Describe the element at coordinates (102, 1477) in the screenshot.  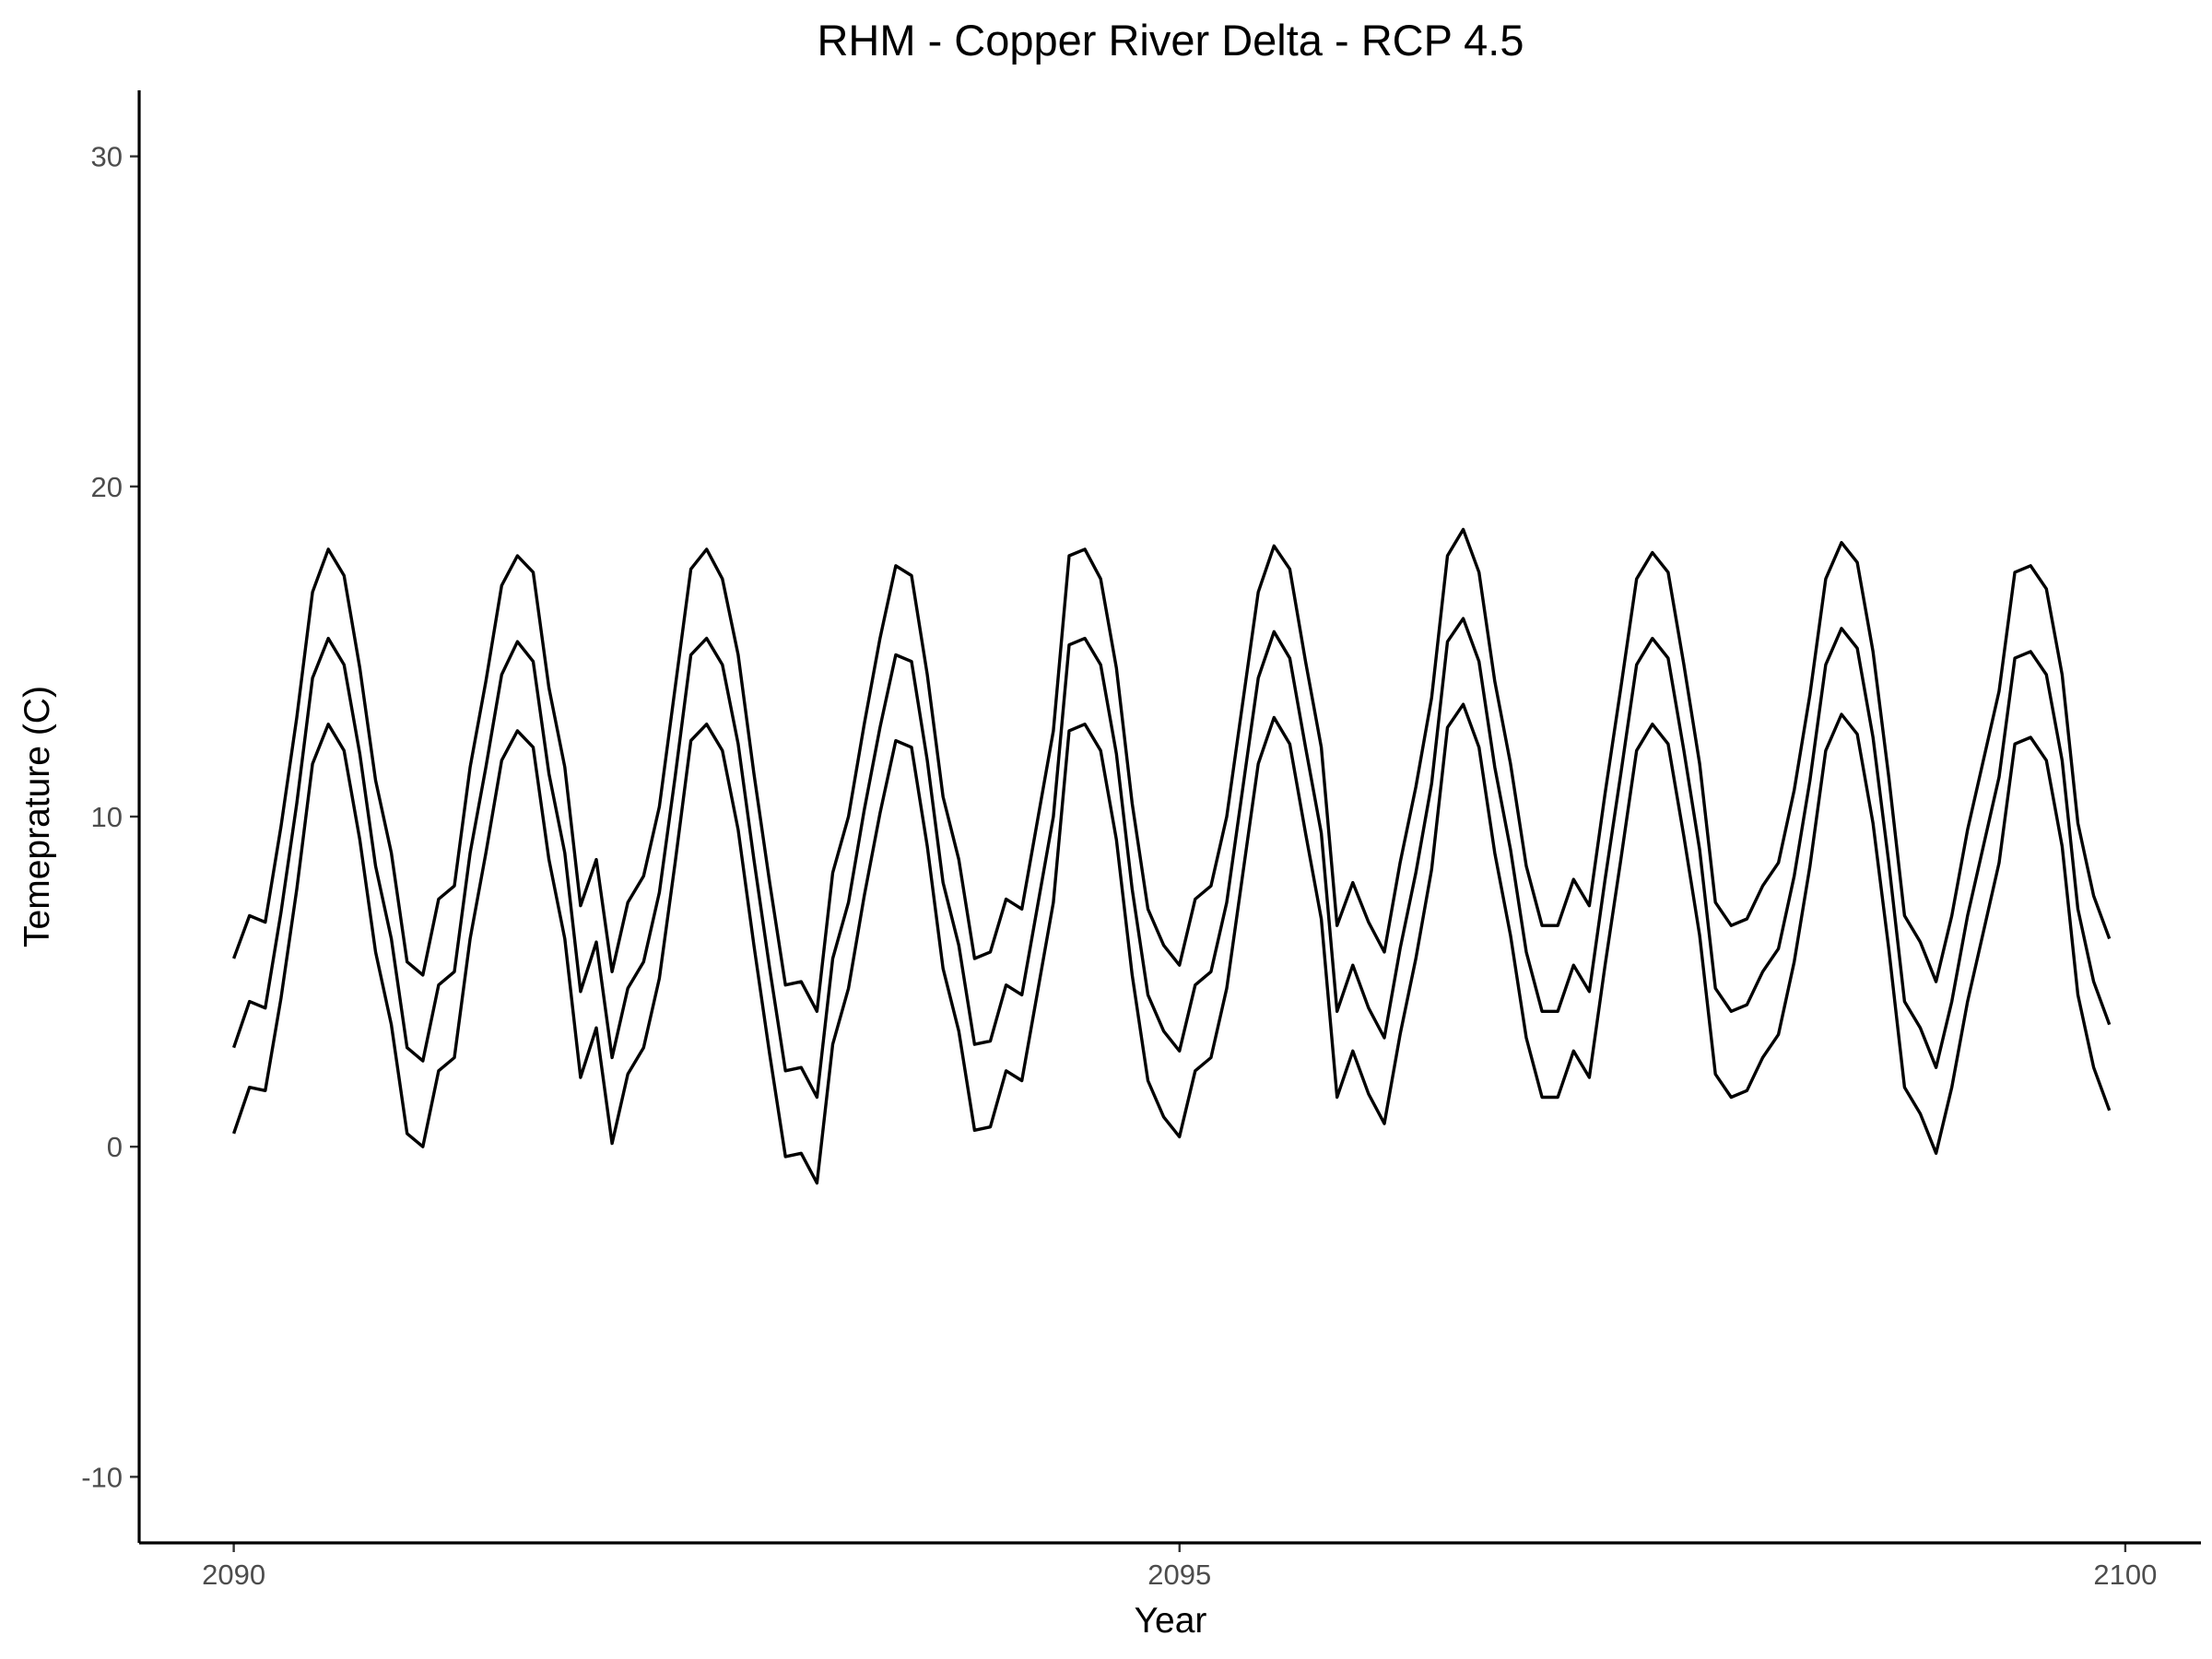
I see `y-tick-label: -10` at that location.